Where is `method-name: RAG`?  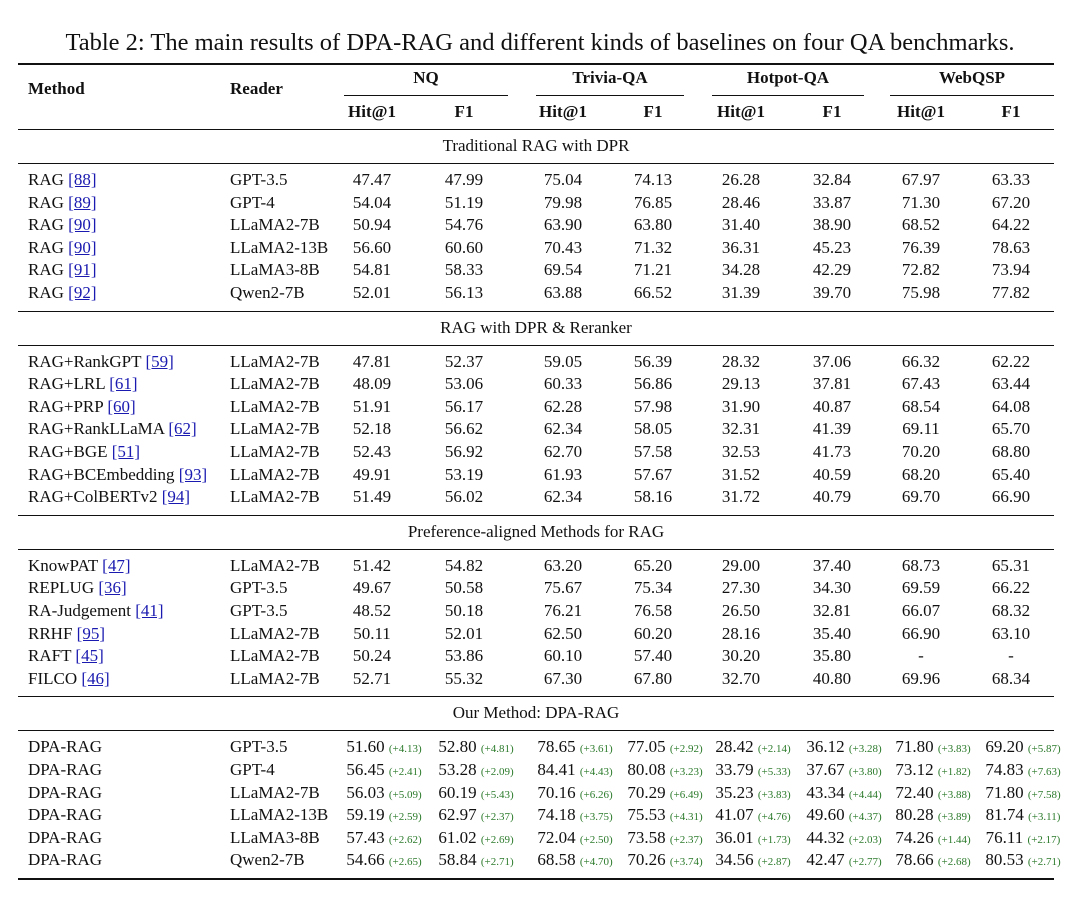 method-name: RAG is located at coordinates (46, 247).